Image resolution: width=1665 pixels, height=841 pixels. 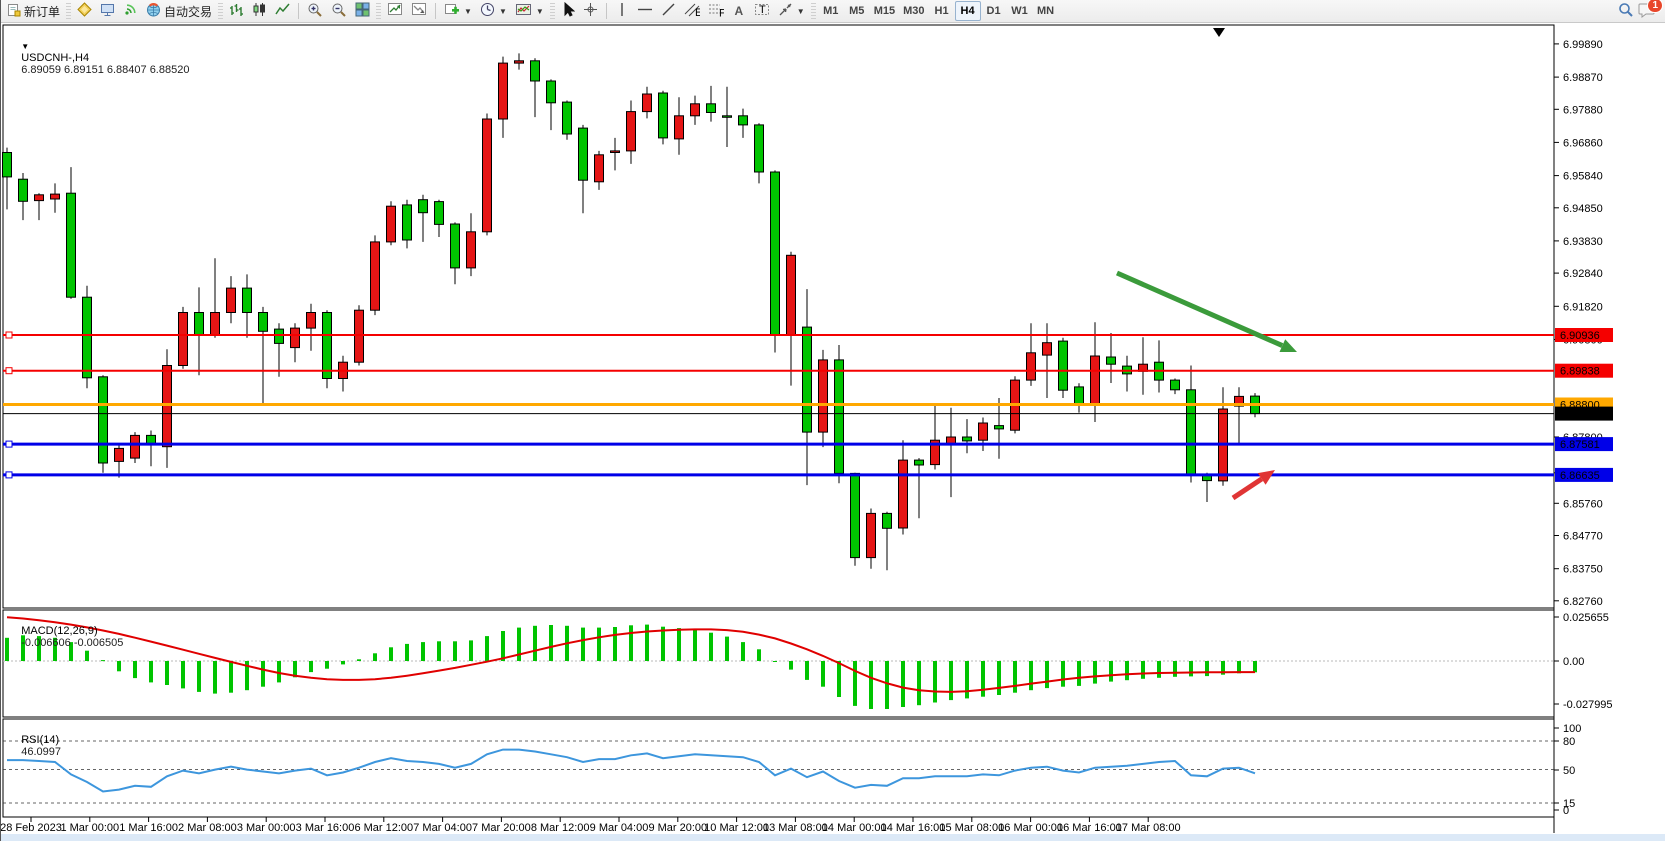 I want to click on timeframe-m5-button: M5, so click(x=857, y=11).